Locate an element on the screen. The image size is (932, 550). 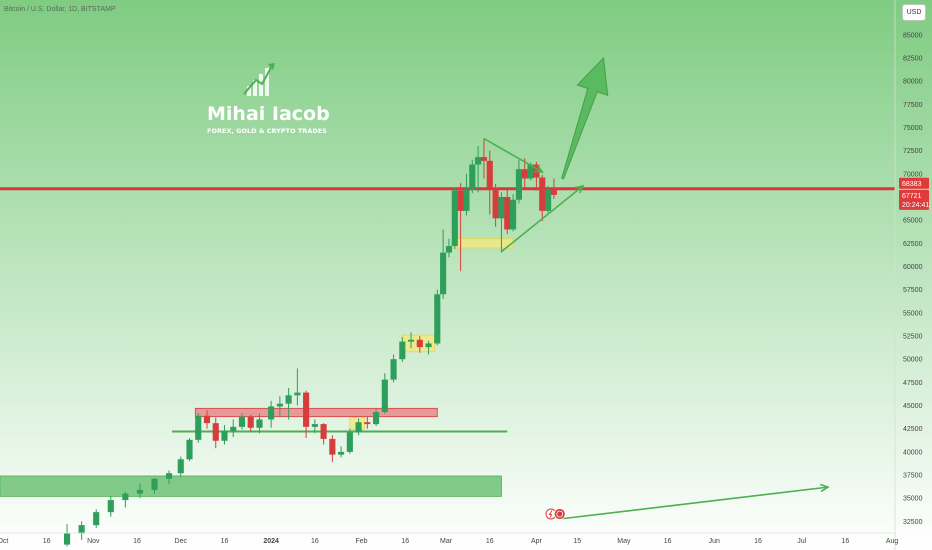
watermark-name: Mihai Iacob is located at coordinates (268, 114).